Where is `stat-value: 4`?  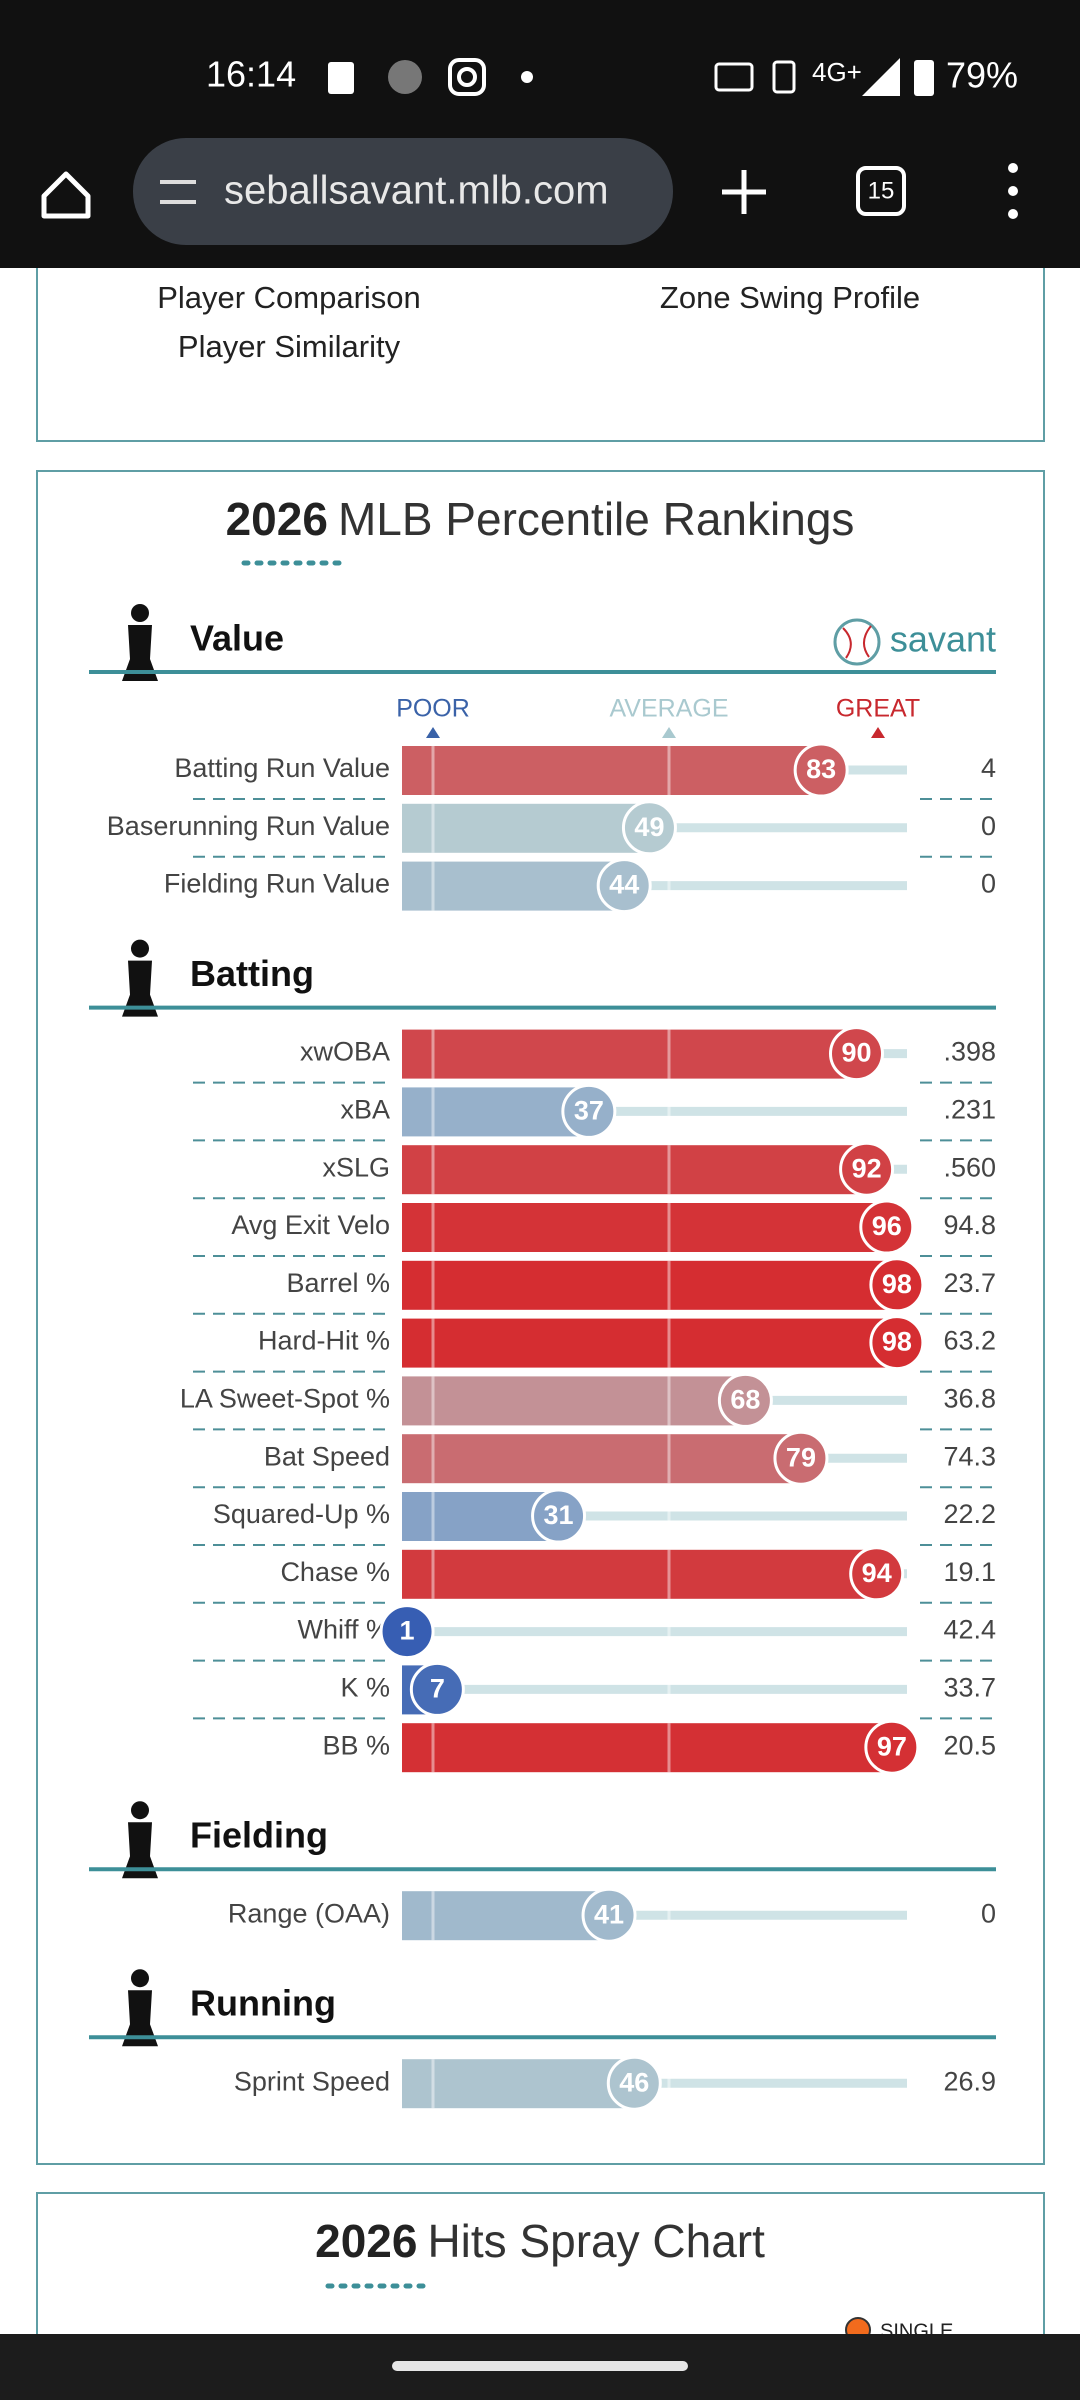 stat-value: 4 is located at coordinates (988, 768).